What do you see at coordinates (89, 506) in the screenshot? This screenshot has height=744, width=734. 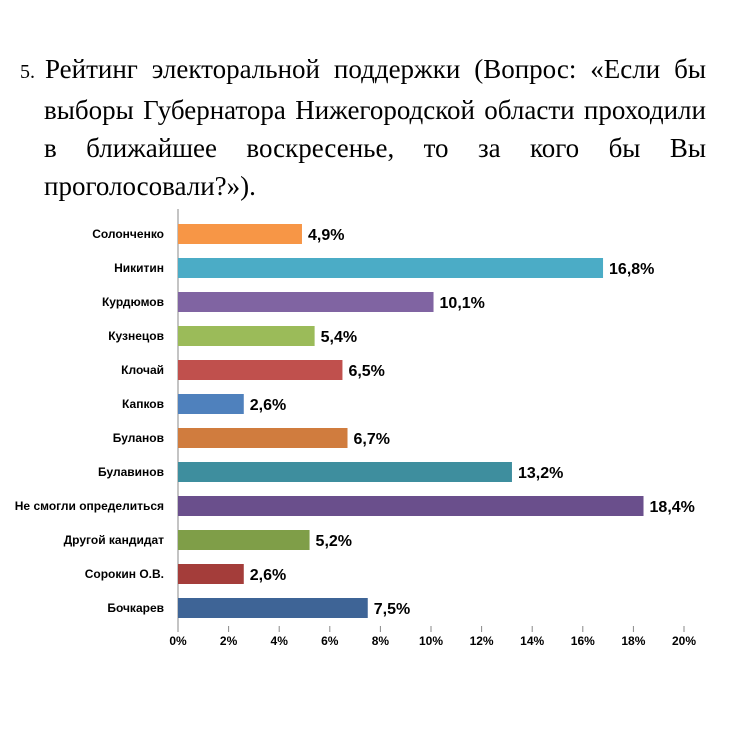 I see `category-label: Не смогли определиться` at bounding box center [89, 506].